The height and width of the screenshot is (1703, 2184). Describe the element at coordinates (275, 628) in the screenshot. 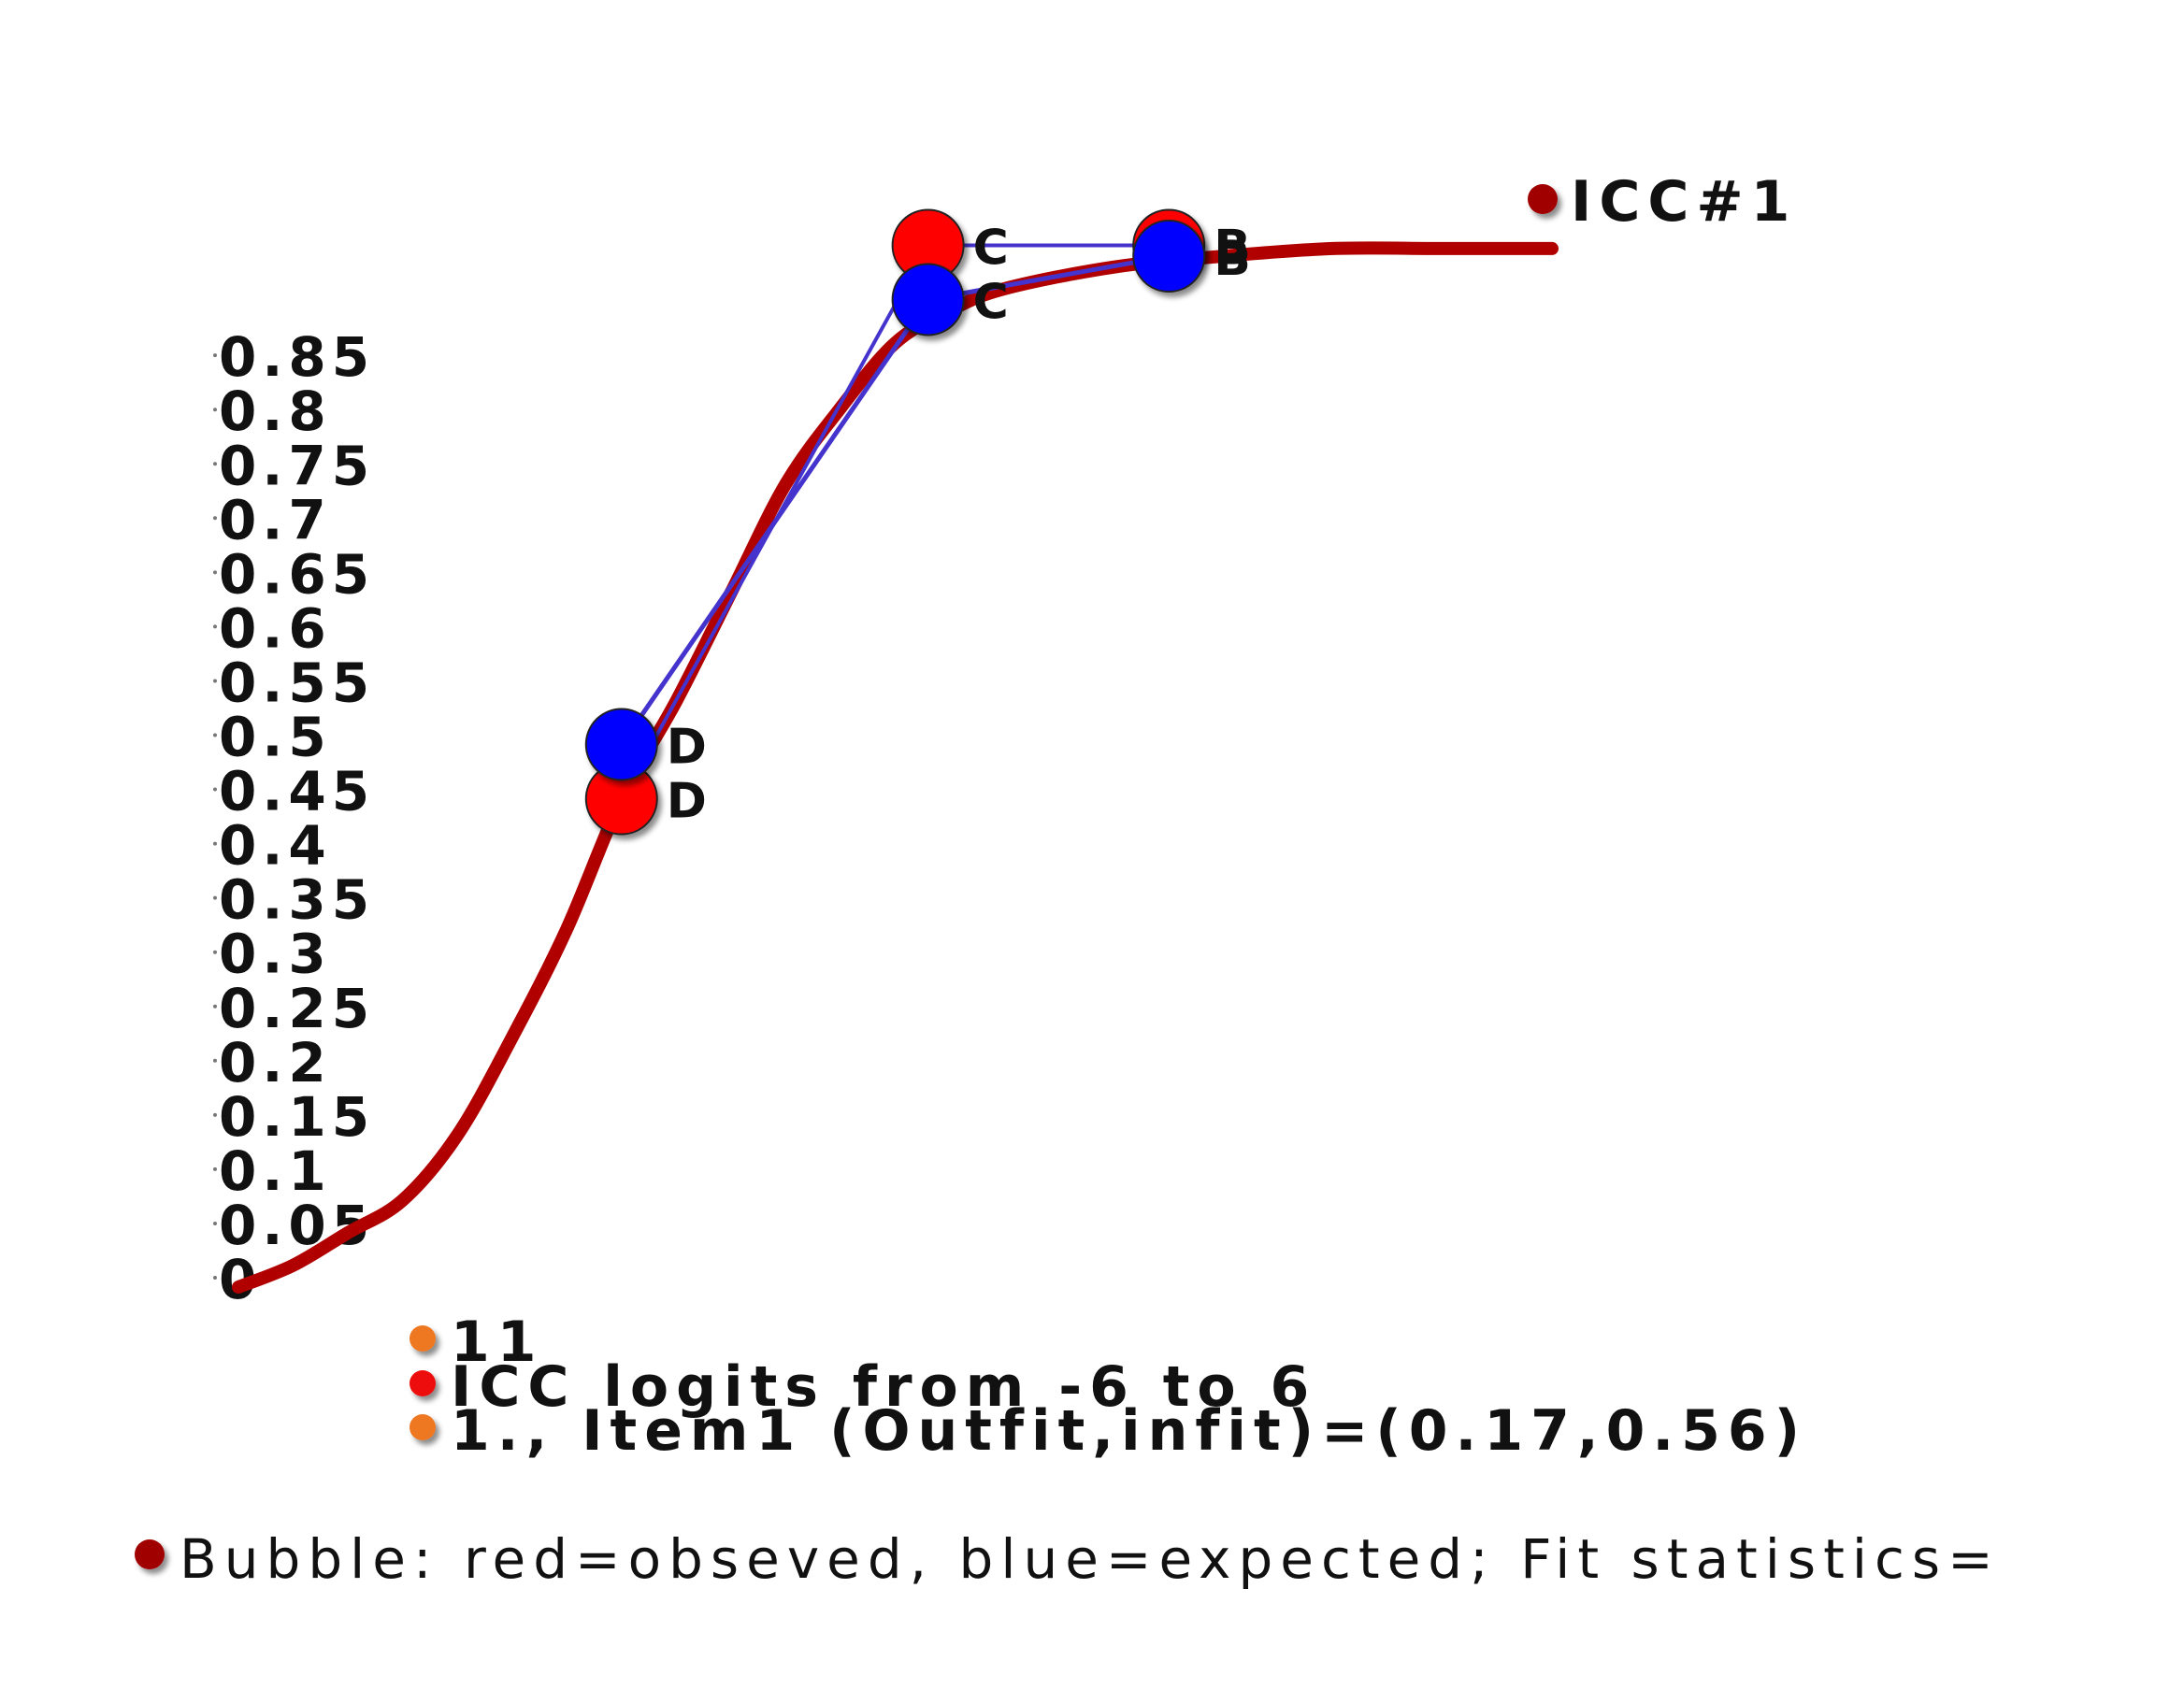

I see `y-tick-label: 0.6` at that location.